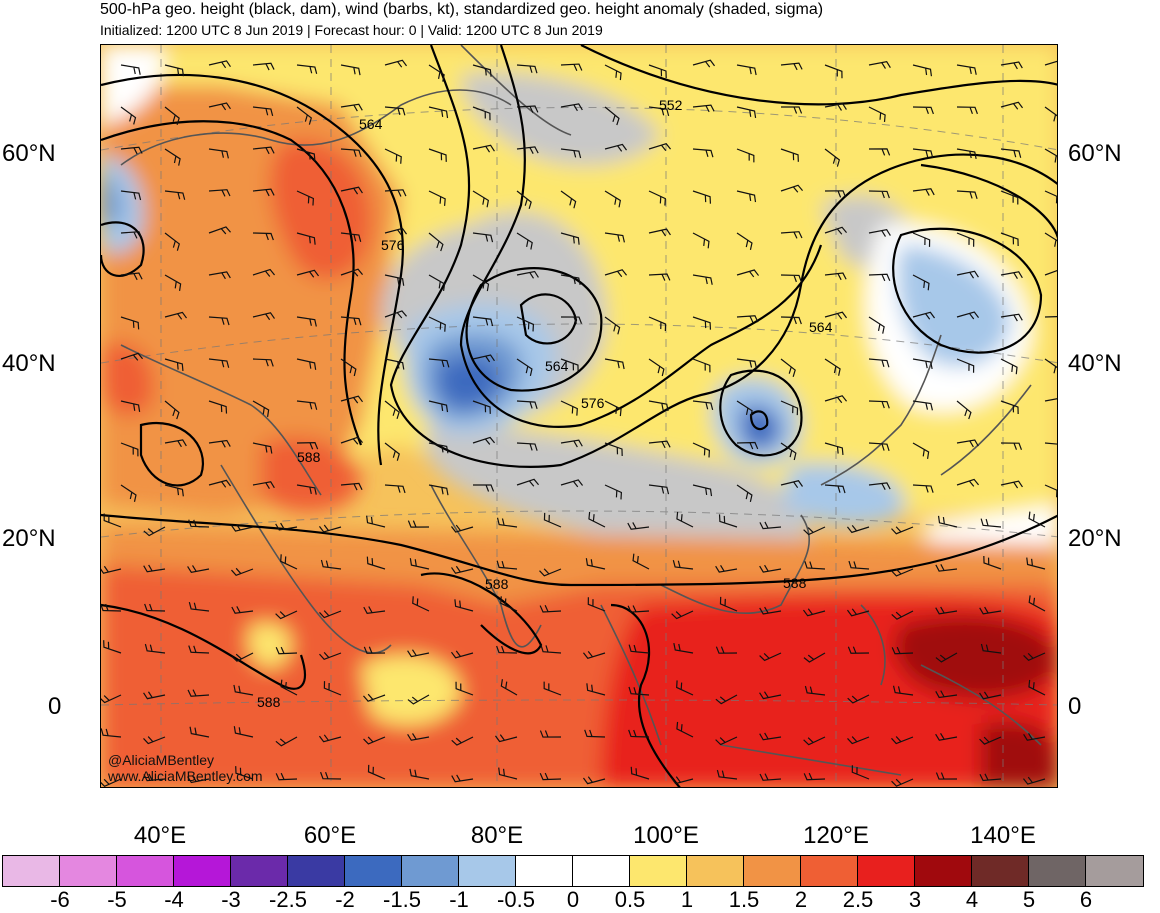  I want to click on contour-label: 588, so click(309, 457).